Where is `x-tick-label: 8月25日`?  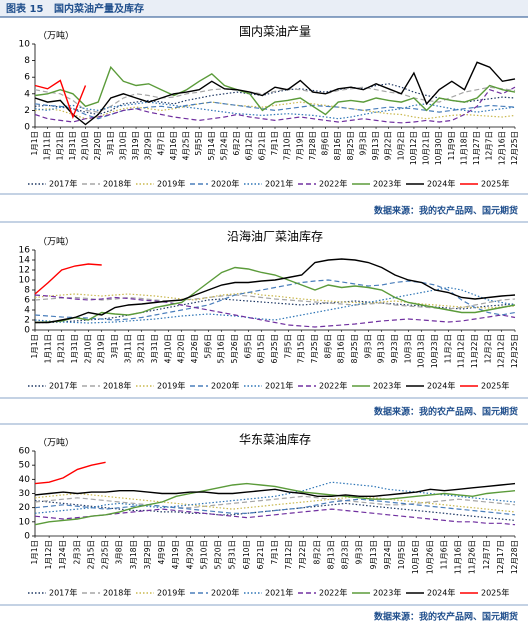
x-tick-label: 8月25日 is located at coordinates (354, 348).